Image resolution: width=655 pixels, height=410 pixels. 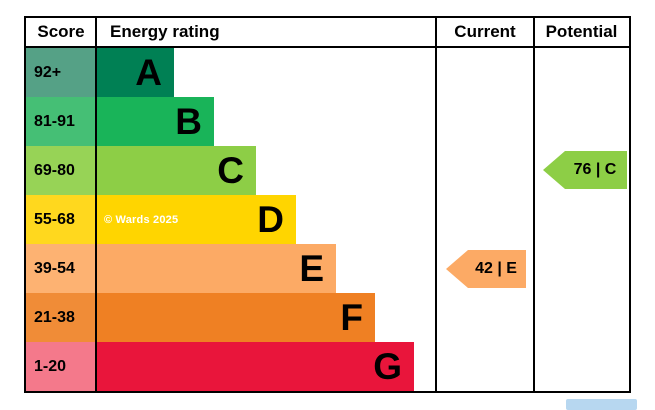 I want to click on band-row-d: 55-68 © Wards 2025 D, so click(x=327, y=219).